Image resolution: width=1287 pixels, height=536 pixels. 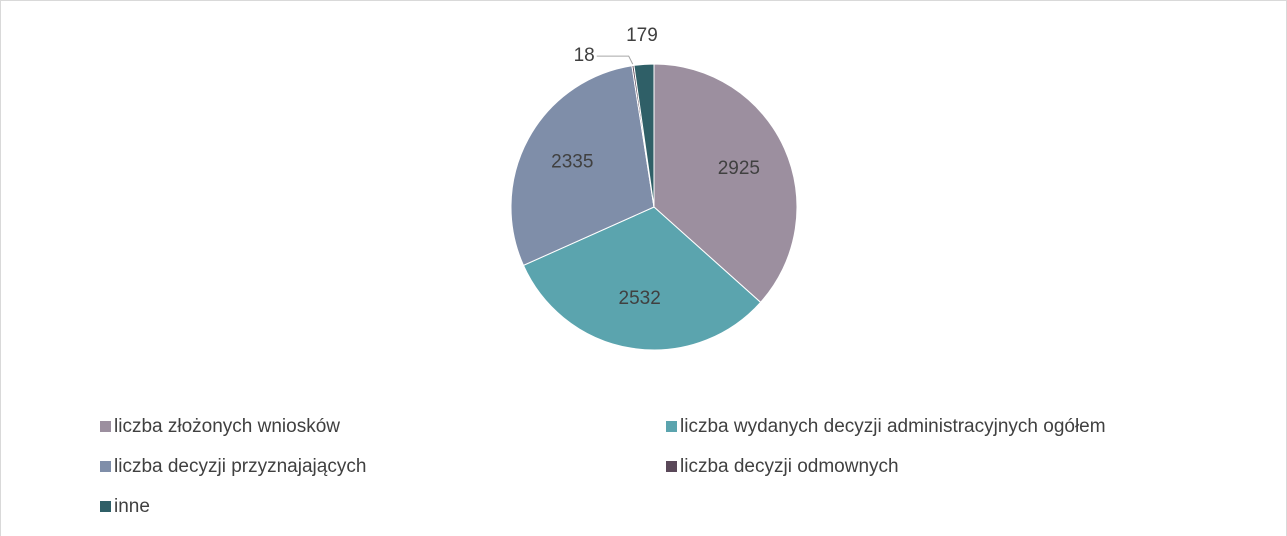 What do you see at coordinates (572, 162) in the screenshot?
I see `data-label: 2335` at bounding box center [572, 162].